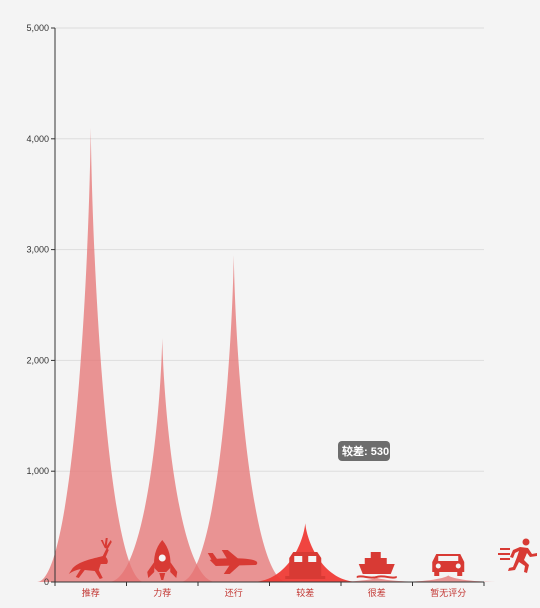  I want to click on car-icon, so click(448, 565).